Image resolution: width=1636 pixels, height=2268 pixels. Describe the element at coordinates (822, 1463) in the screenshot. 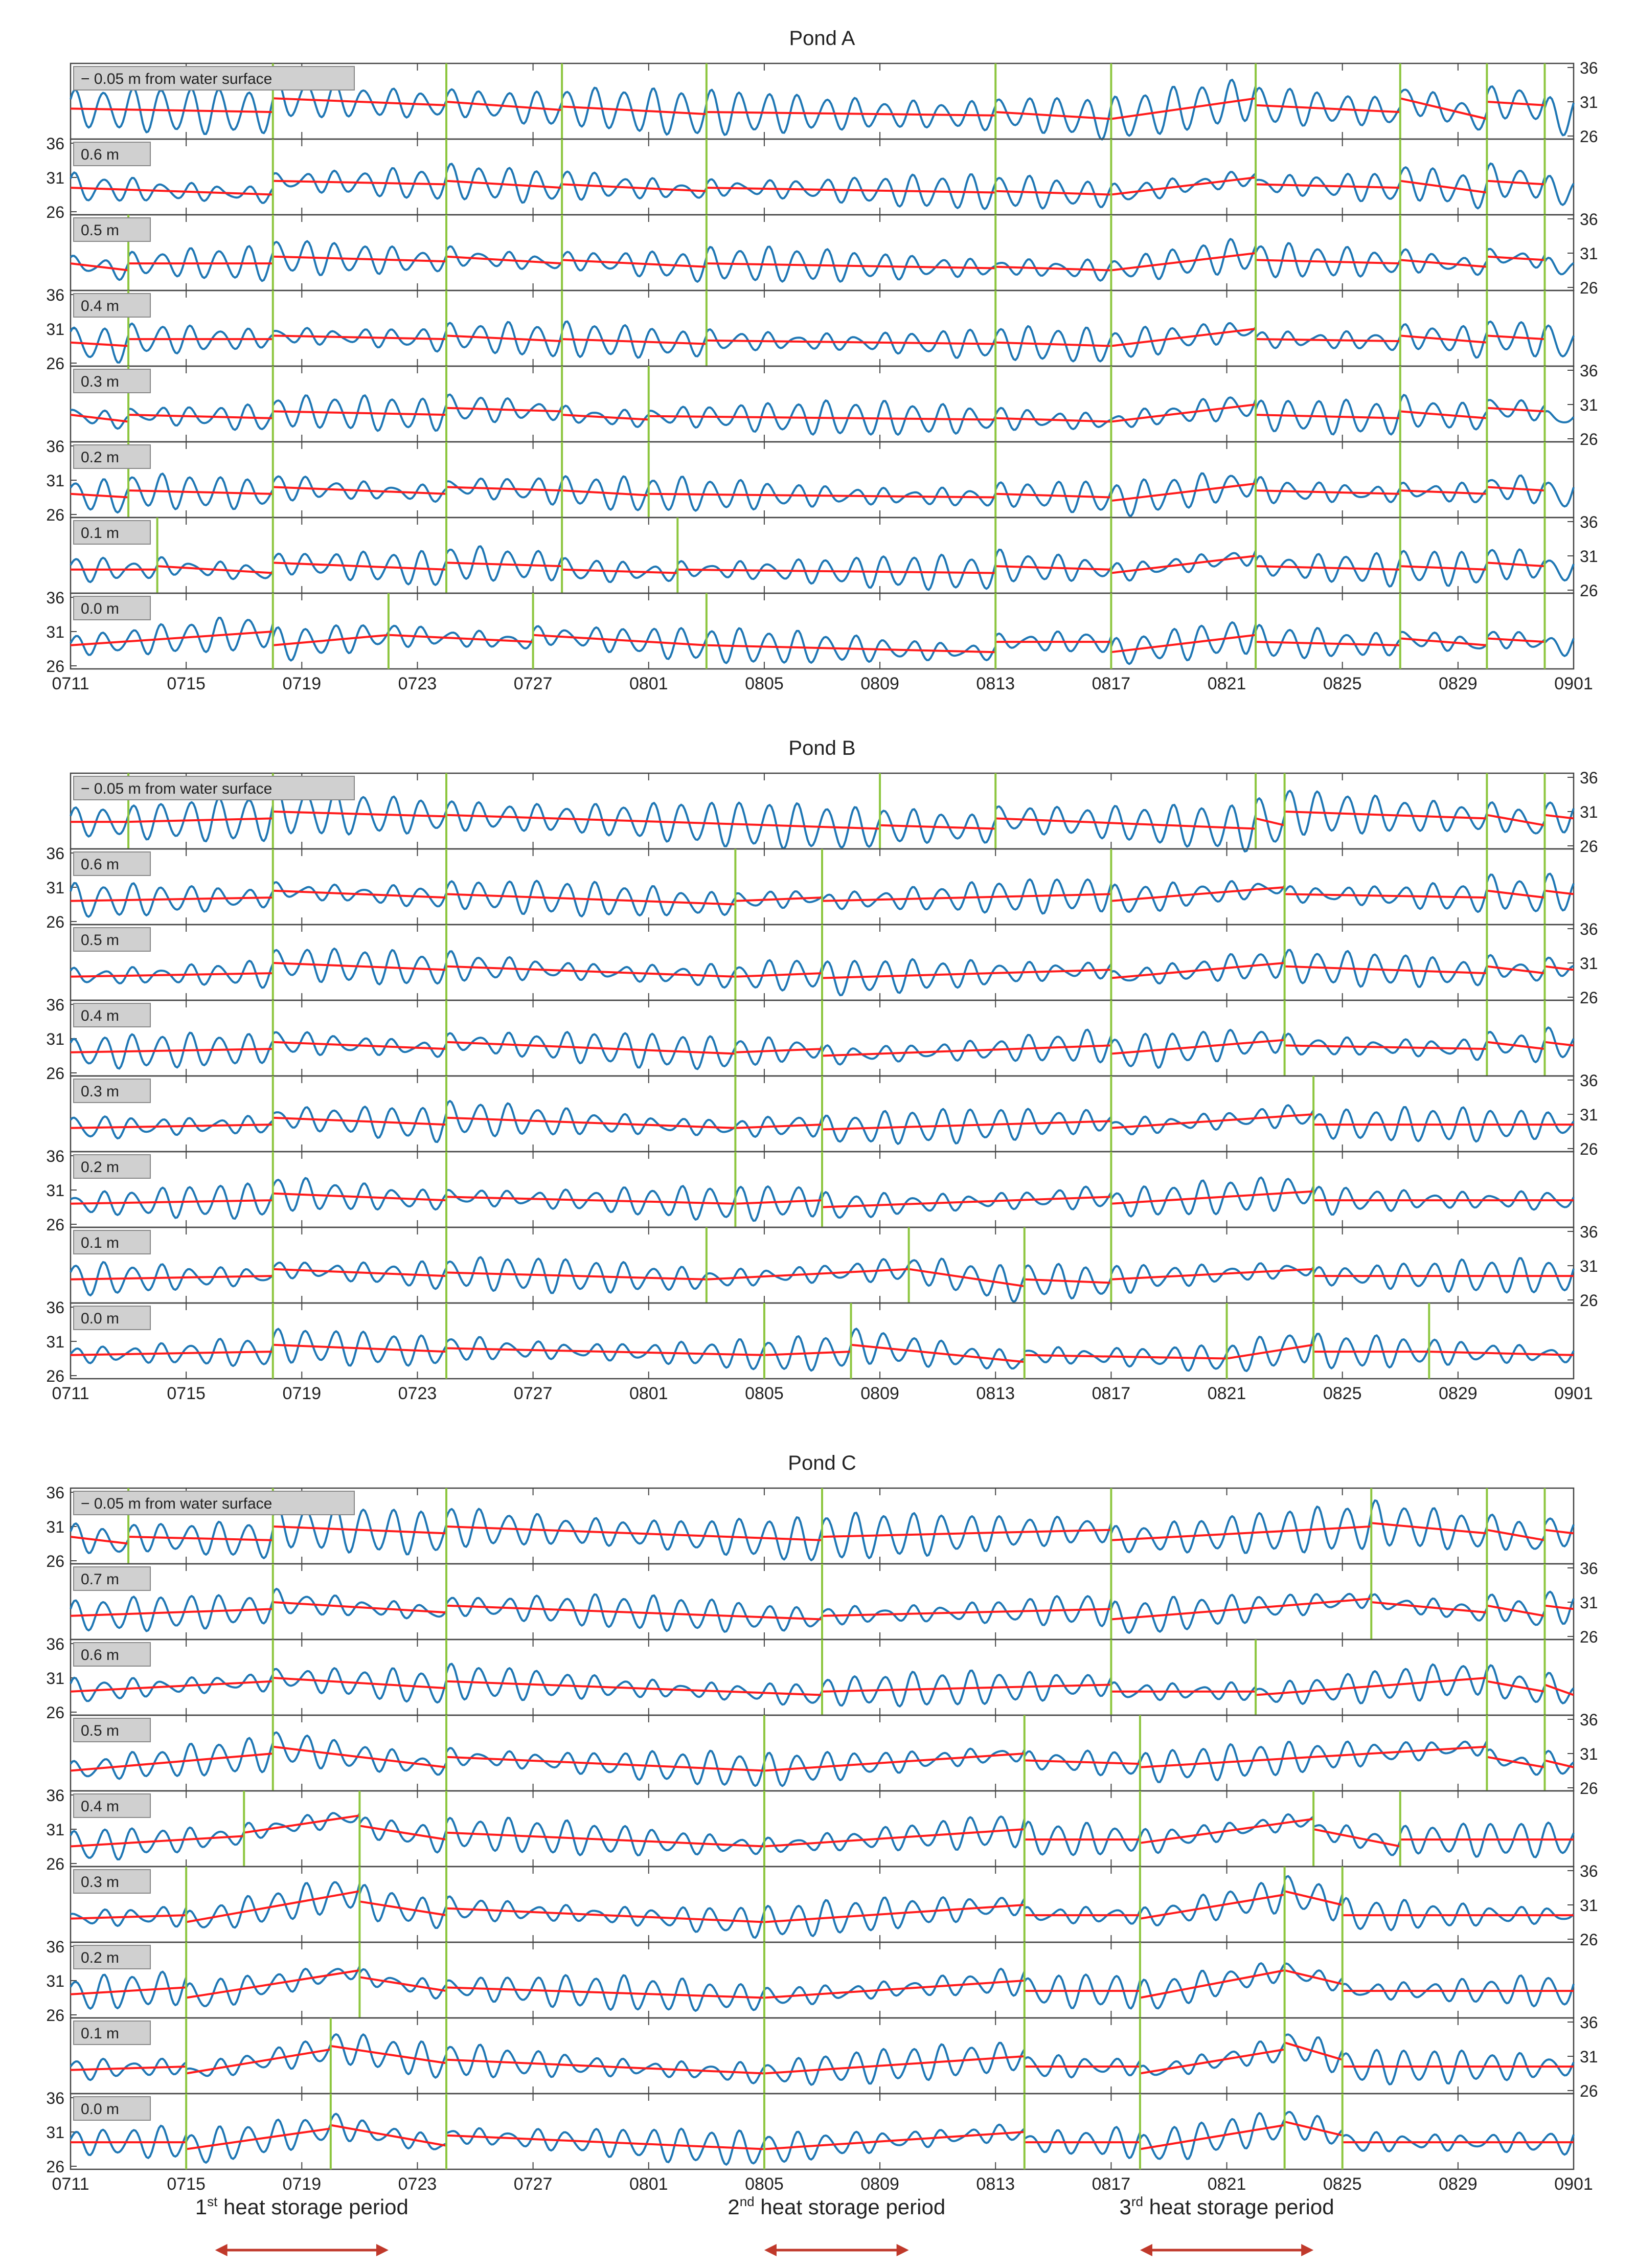

I see `chart-title: Pond C` at that location.